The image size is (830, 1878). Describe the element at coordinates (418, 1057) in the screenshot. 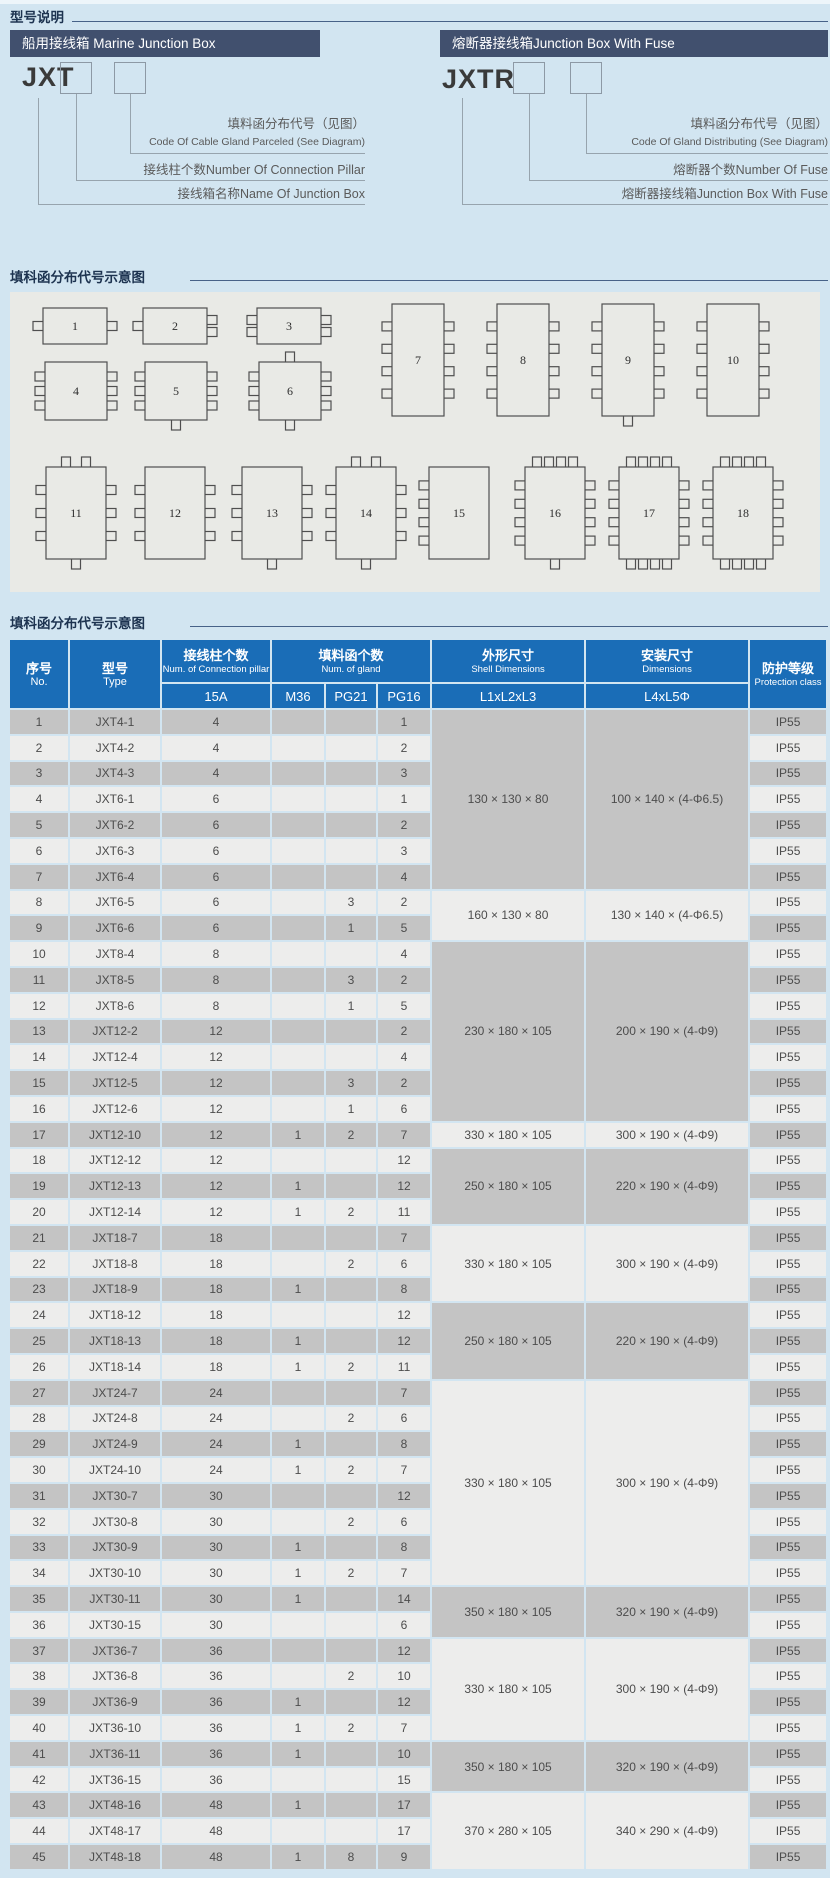

I see `table-row: 14 JXT12-4 12 4 IP55` at that location.